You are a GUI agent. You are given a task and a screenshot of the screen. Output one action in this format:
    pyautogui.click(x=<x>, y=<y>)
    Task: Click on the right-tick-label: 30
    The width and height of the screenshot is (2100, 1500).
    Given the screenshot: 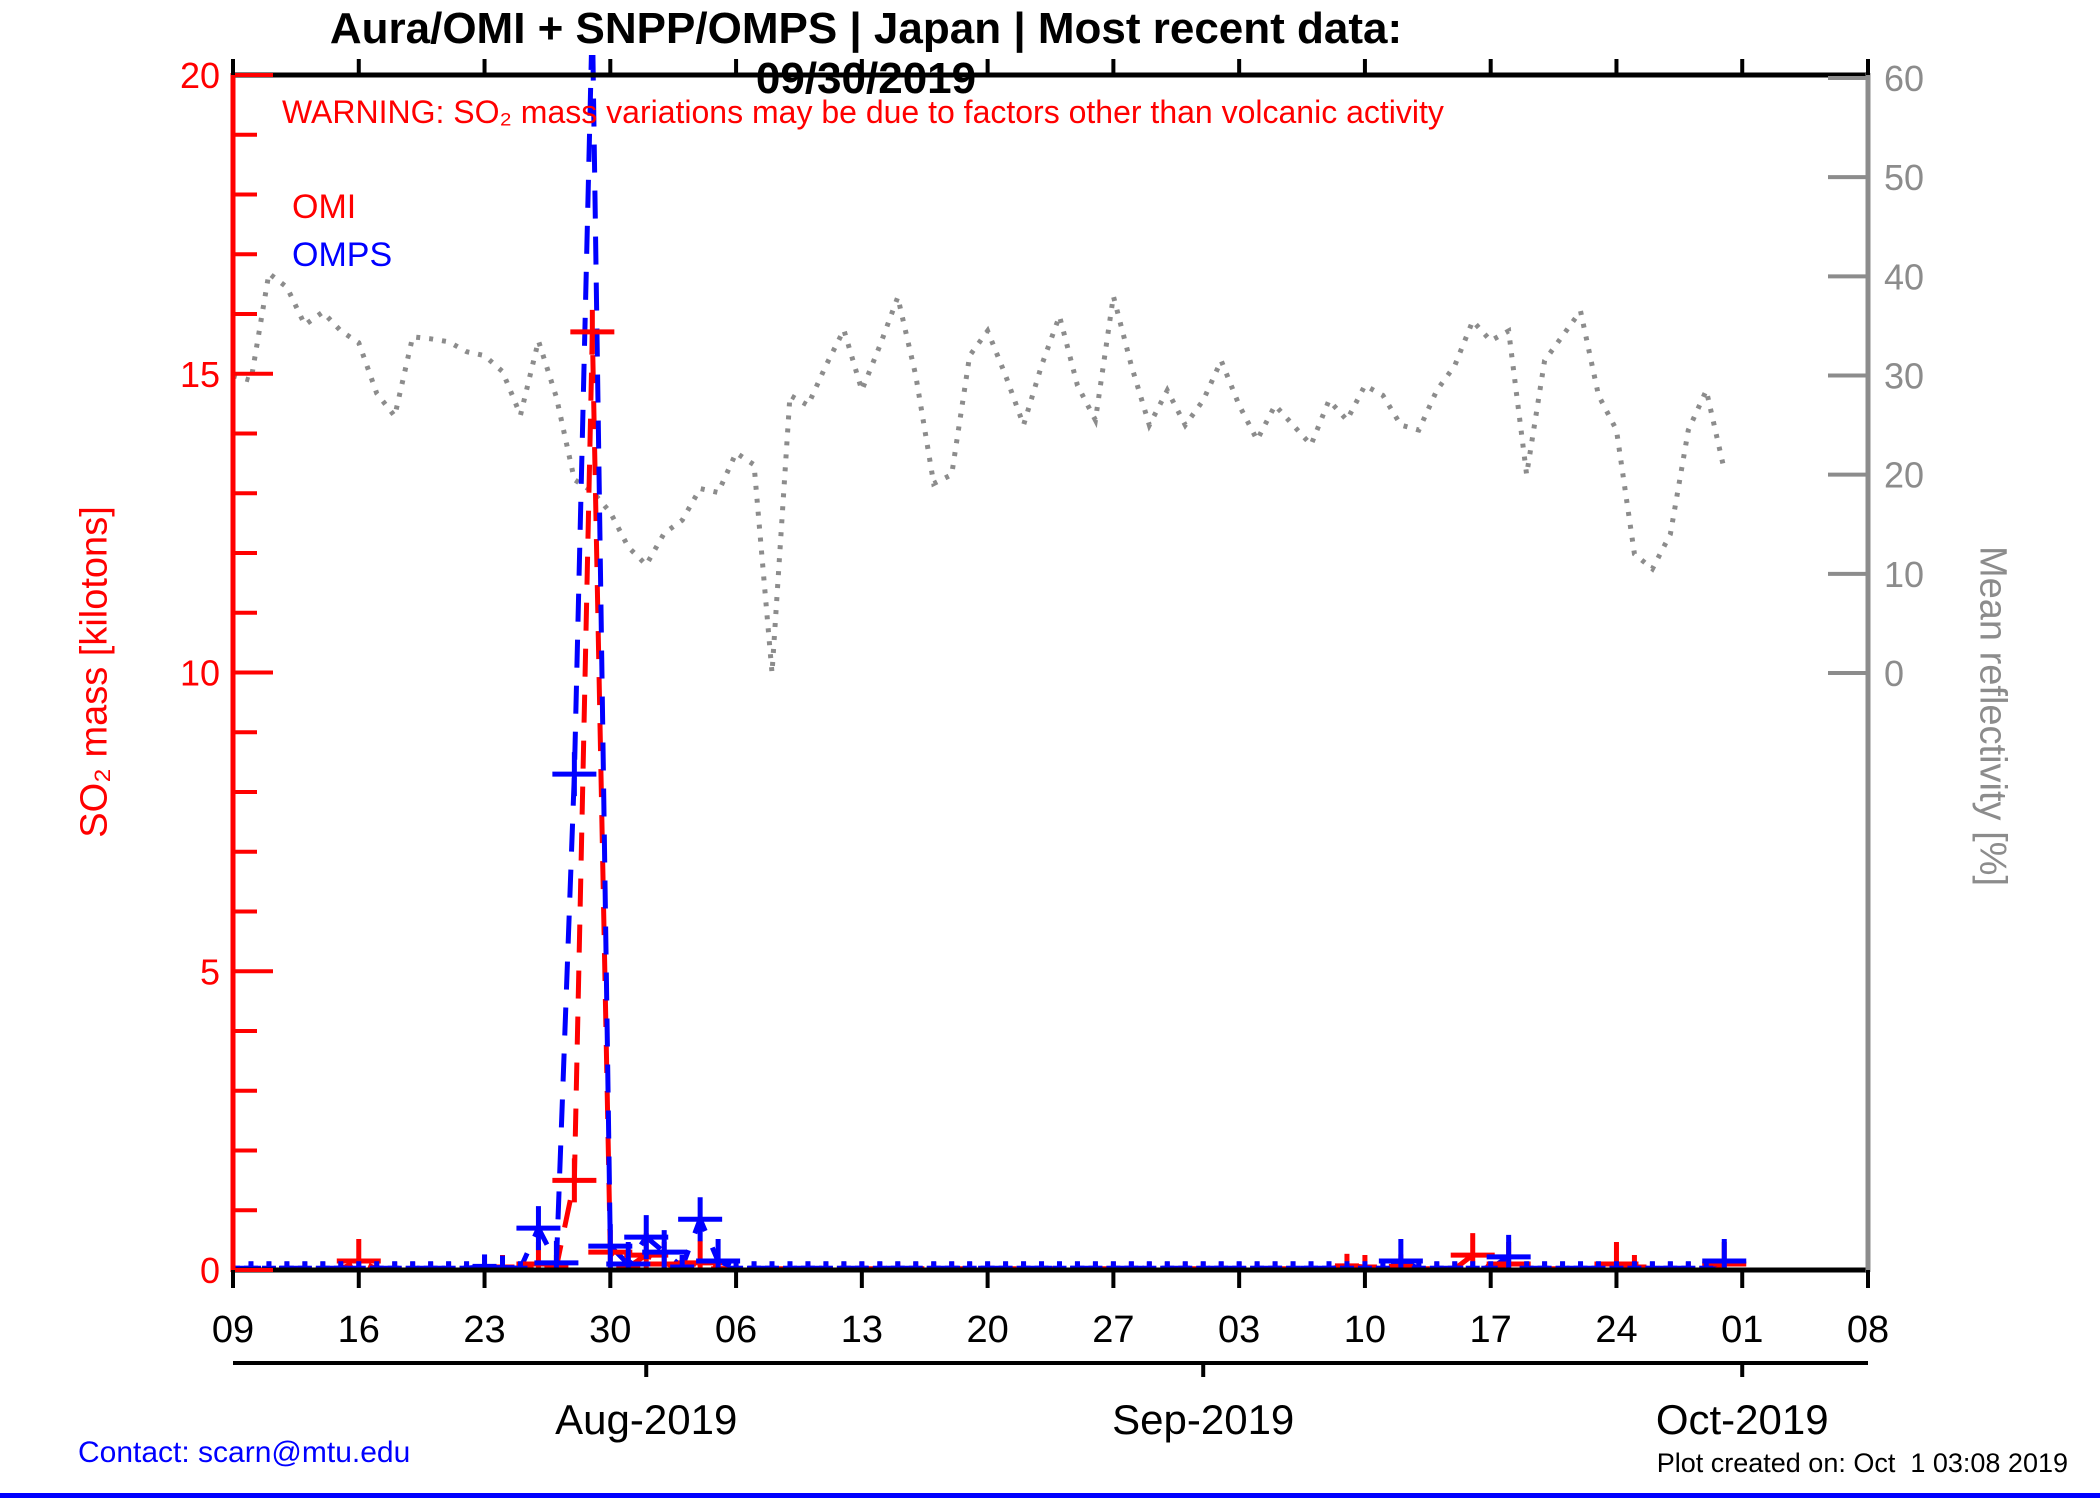 What is the action you would take?
    pyautogui.click(x=1904, y=375)
    